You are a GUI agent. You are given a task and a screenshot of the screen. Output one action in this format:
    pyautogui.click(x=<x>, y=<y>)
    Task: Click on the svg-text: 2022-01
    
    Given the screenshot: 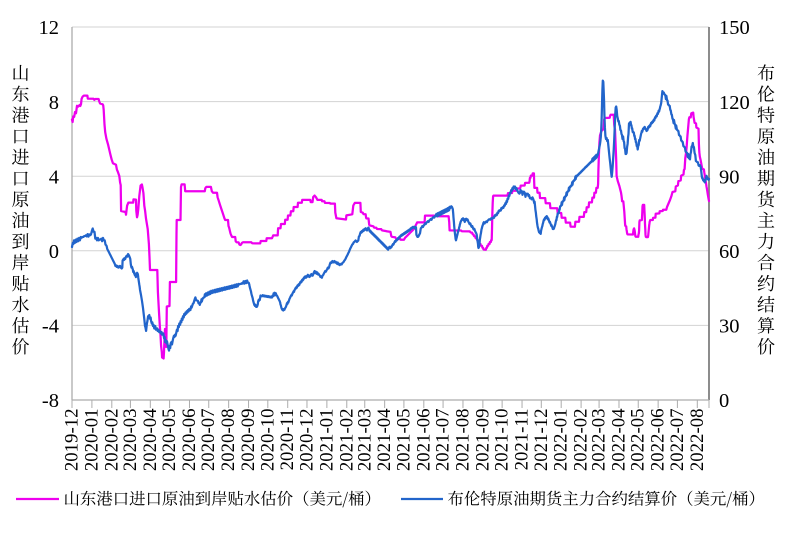 What is the action you would take?
    pyautogui.click(x=561, y=440)
    